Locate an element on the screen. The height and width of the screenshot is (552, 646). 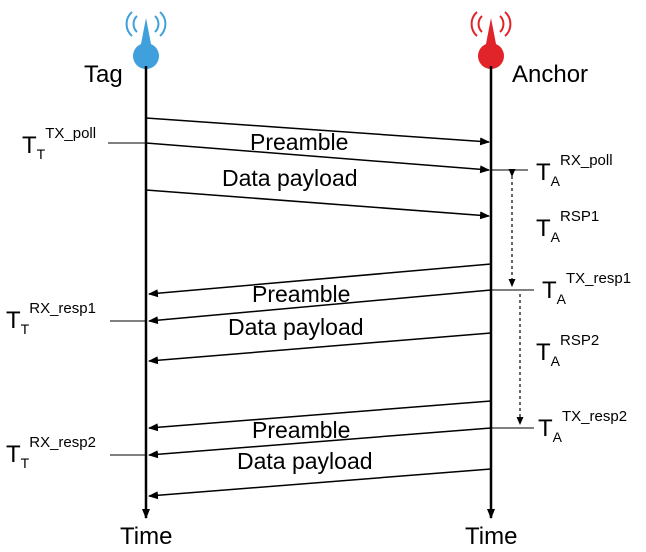
ts-ta-tx-resp2: TATX_resp2 is located at coordinates (582, 426).